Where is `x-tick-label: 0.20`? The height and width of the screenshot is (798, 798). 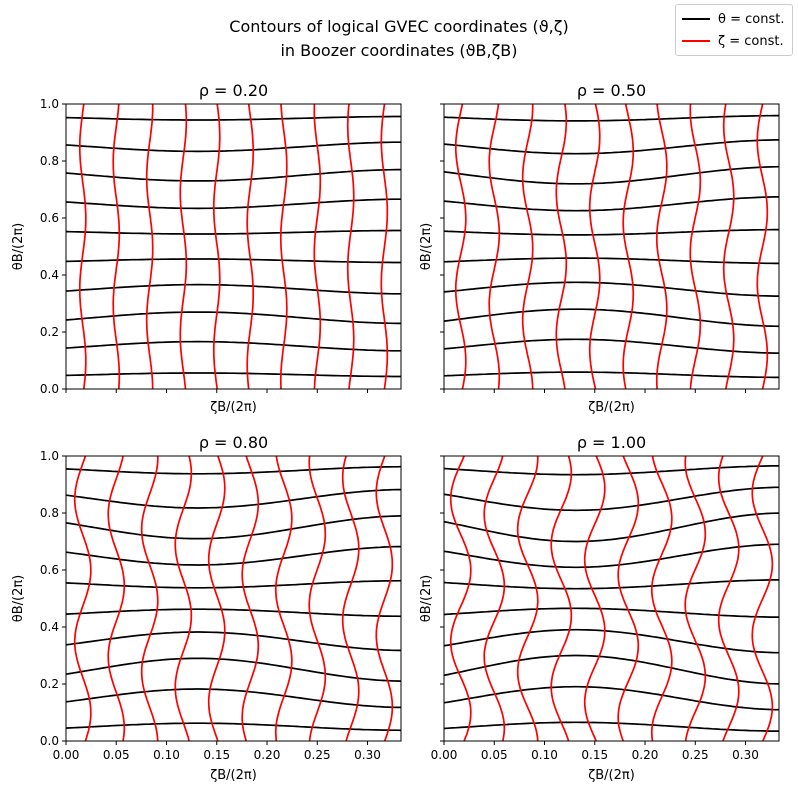
x-tick-label: 0.20 is located at coordinates (645, 755).